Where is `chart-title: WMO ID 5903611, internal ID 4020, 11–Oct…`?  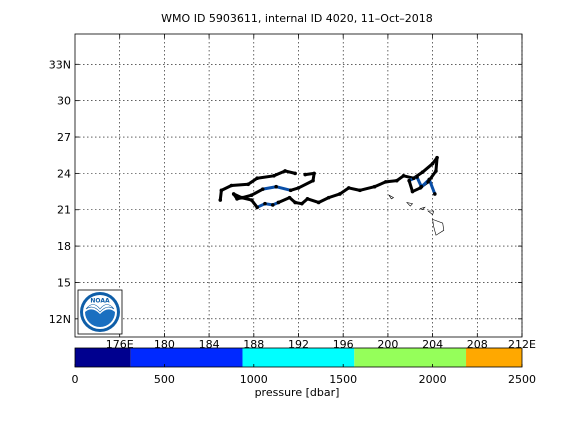 chart-title: WMO ID 5903611, internal ID 4020, 11–Oct… is located at coordinates (297, 18).